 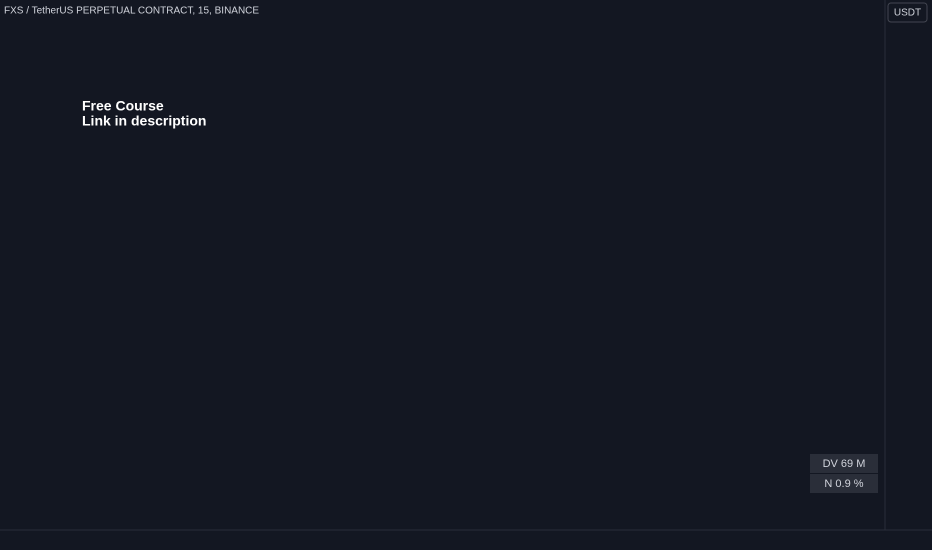 I want to click on currency-label: USDT, so click(x=907, y=13).